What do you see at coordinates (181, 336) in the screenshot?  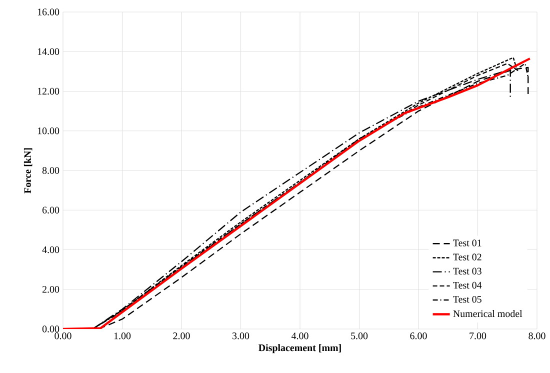 I see `x-tick-label: 2.00` at bounding box center [181, 336].